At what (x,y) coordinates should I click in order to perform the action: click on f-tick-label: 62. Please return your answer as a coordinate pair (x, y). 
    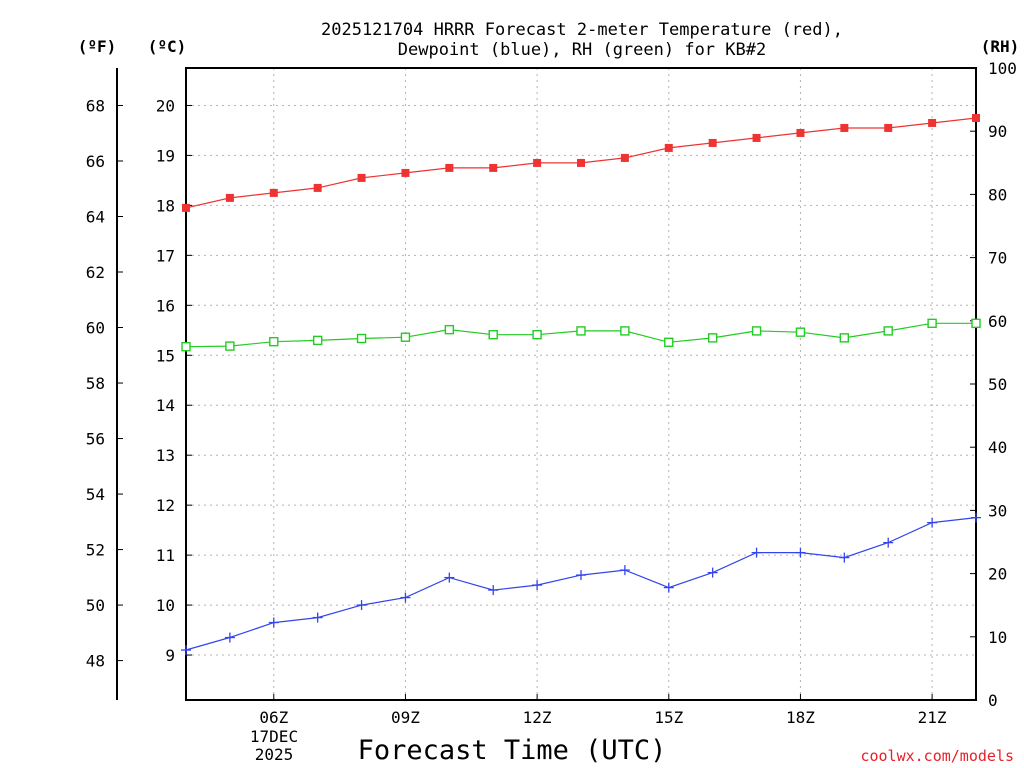
    Looking at the image, I should click on (95, 272).